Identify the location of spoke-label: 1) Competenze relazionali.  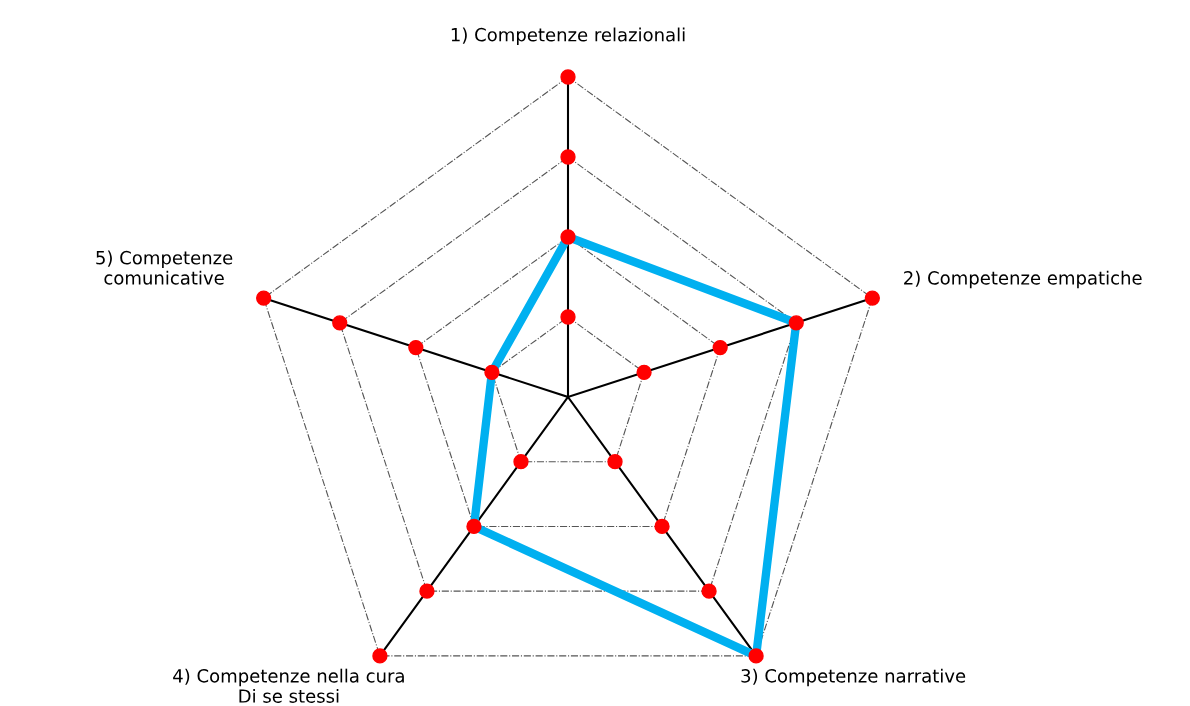
(568, 36).